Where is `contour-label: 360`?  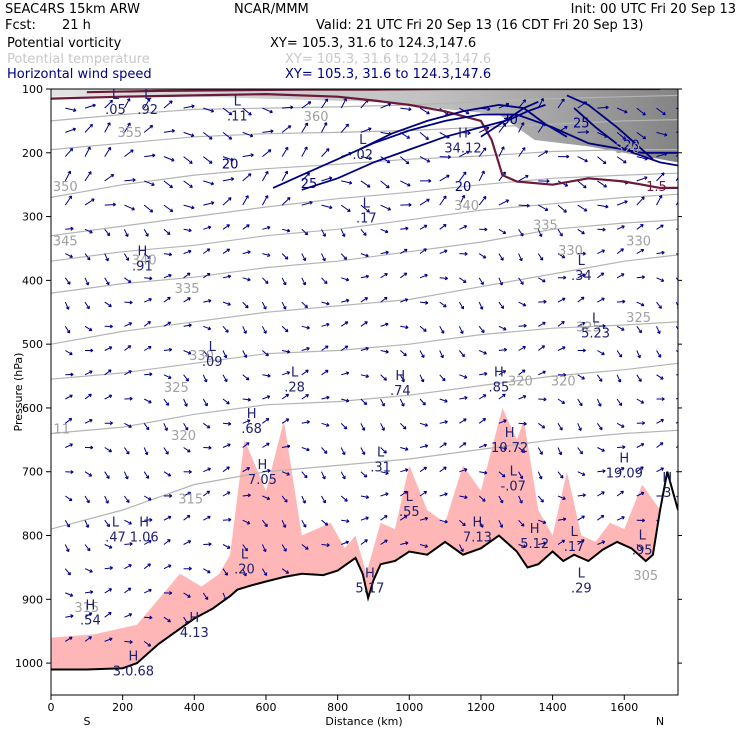 contour-label: 360 is located at coordinates (316, 117).